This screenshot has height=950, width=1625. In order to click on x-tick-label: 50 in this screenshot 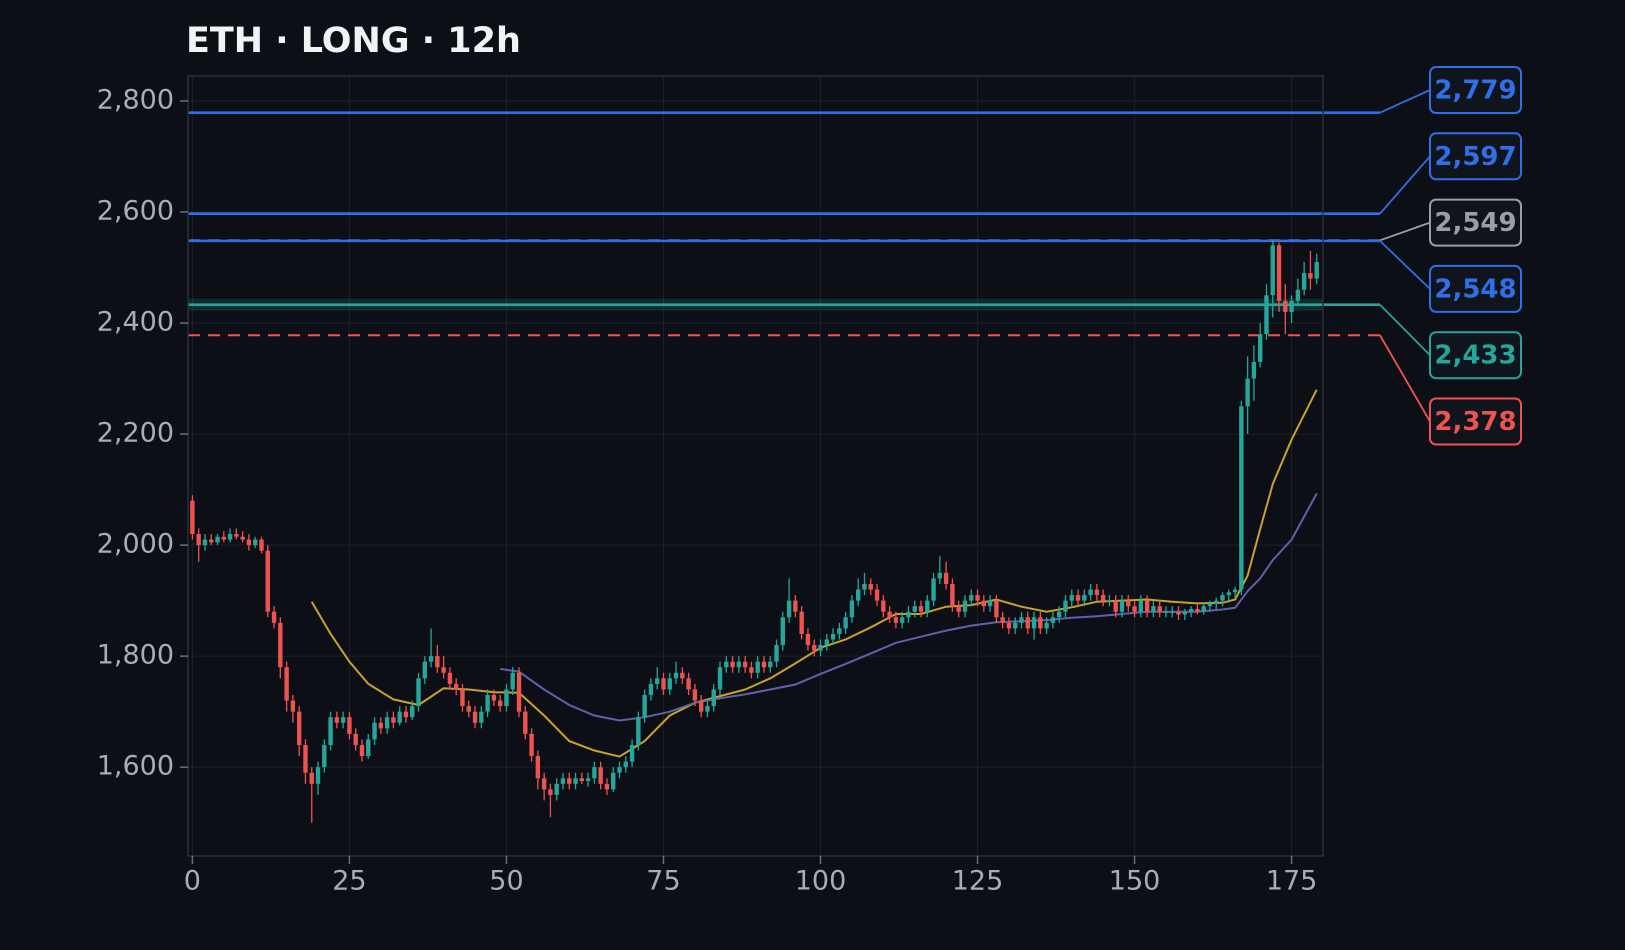, I will do `click(506, 881)`.